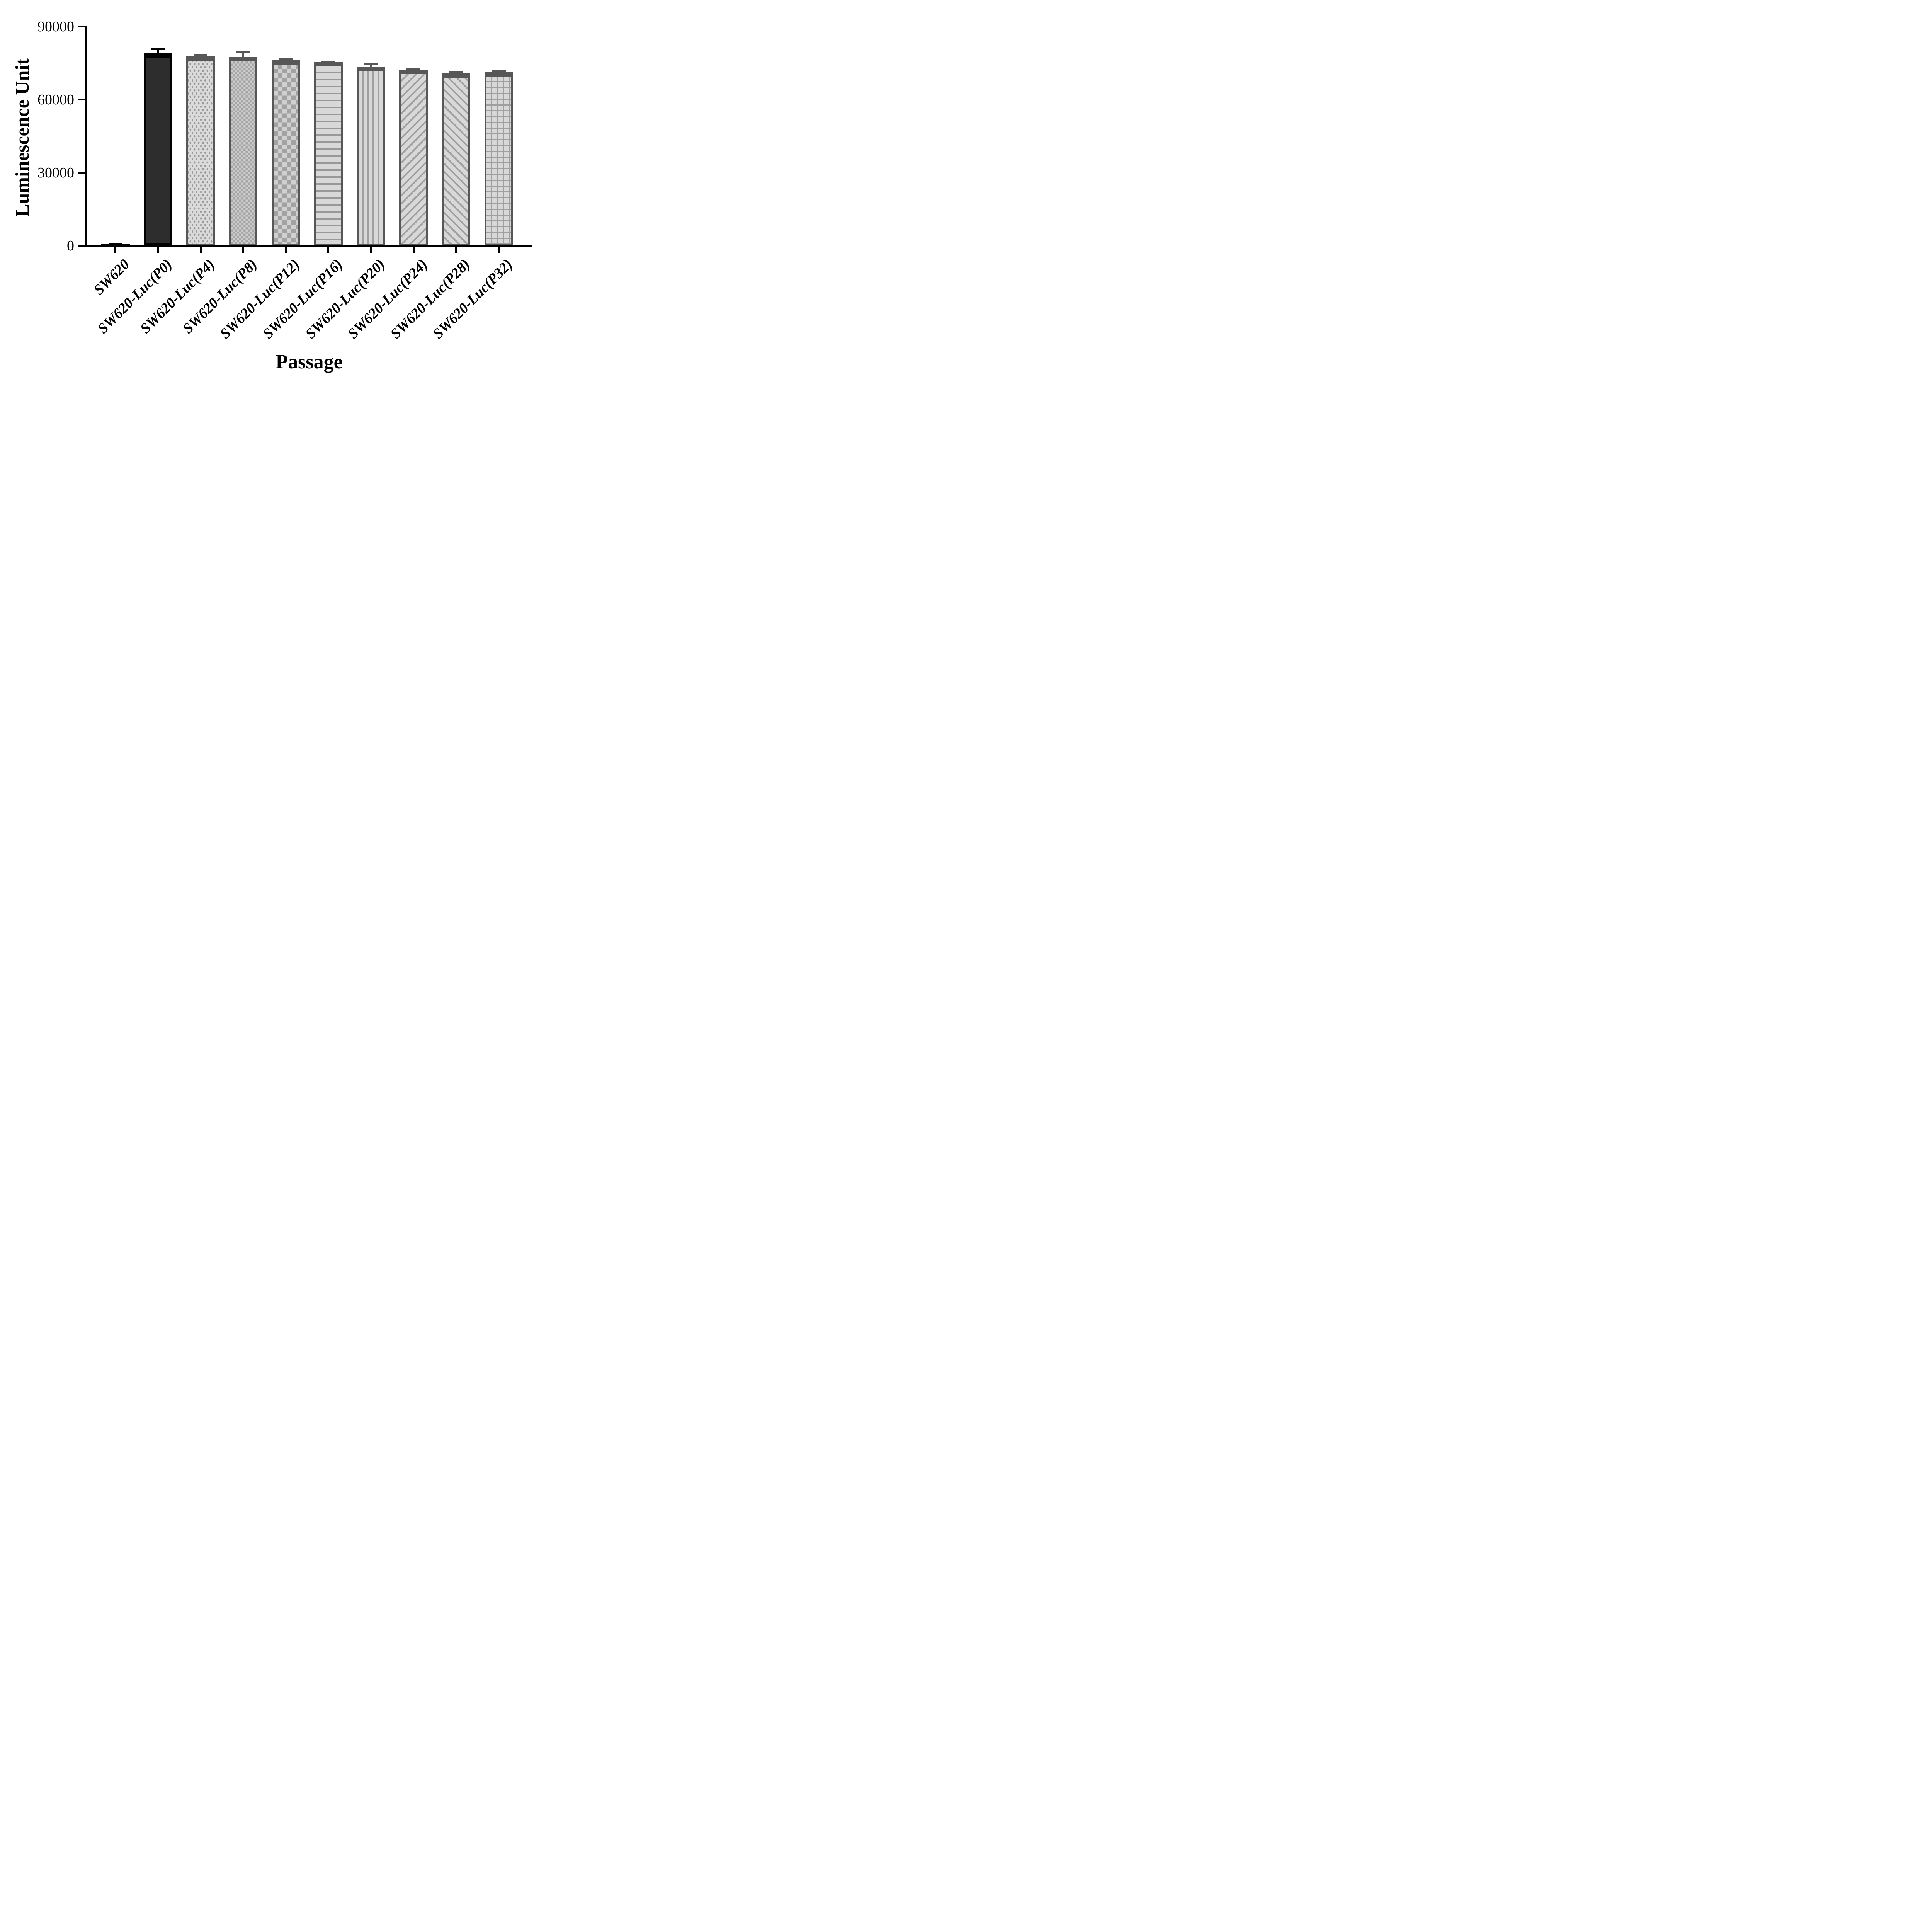 The height and width of the screenshot is (1917, 1932). What do you see at coordinates (158, 149) in the screenshot?
I see `bar-SW620-Luc(P0)` at bounding box center [158, 149].